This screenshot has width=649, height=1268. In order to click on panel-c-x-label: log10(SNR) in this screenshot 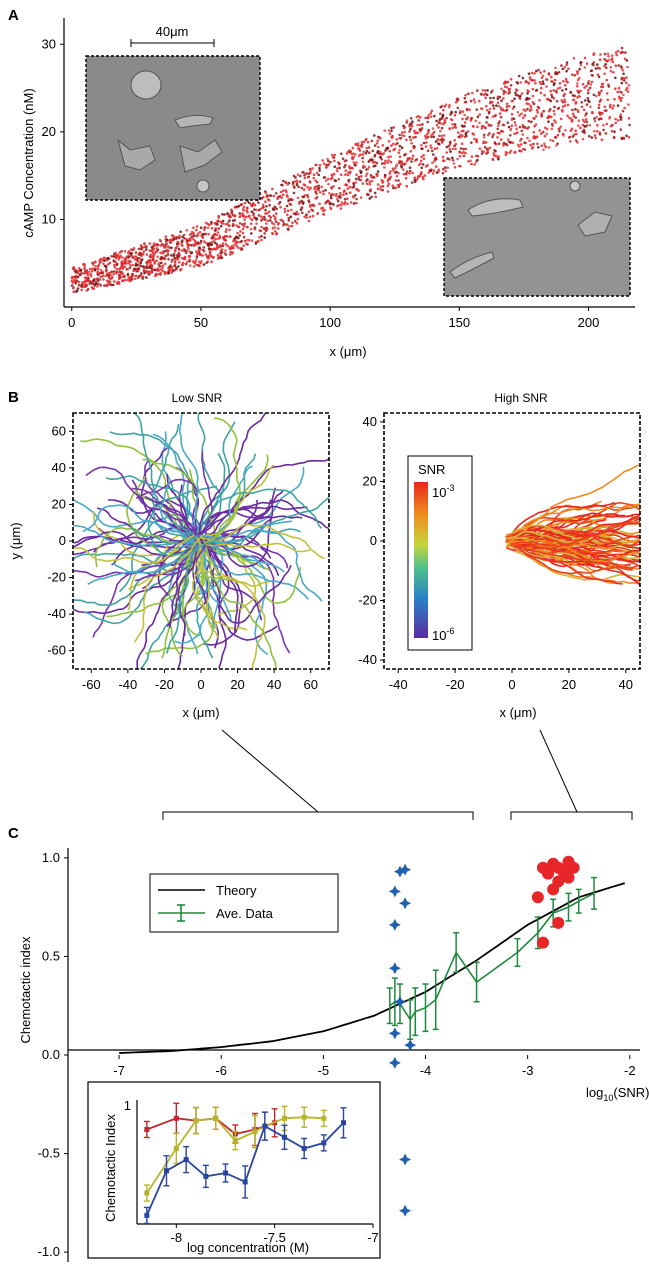, I will do `click(617, 1094)`.